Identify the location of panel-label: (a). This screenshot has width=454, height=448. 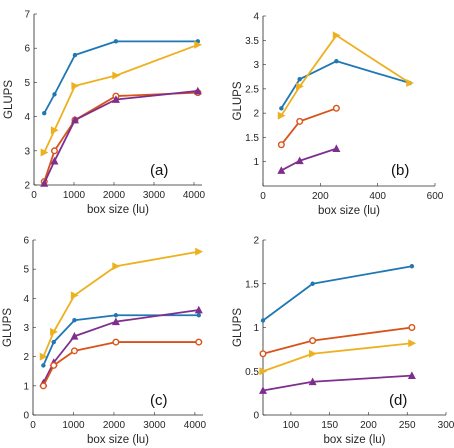
(159, 170).